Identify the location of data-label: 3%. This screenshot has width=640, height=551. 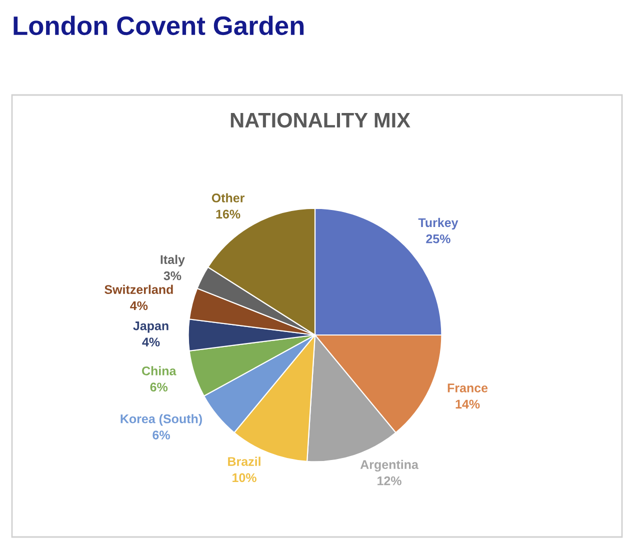
(173, 275).